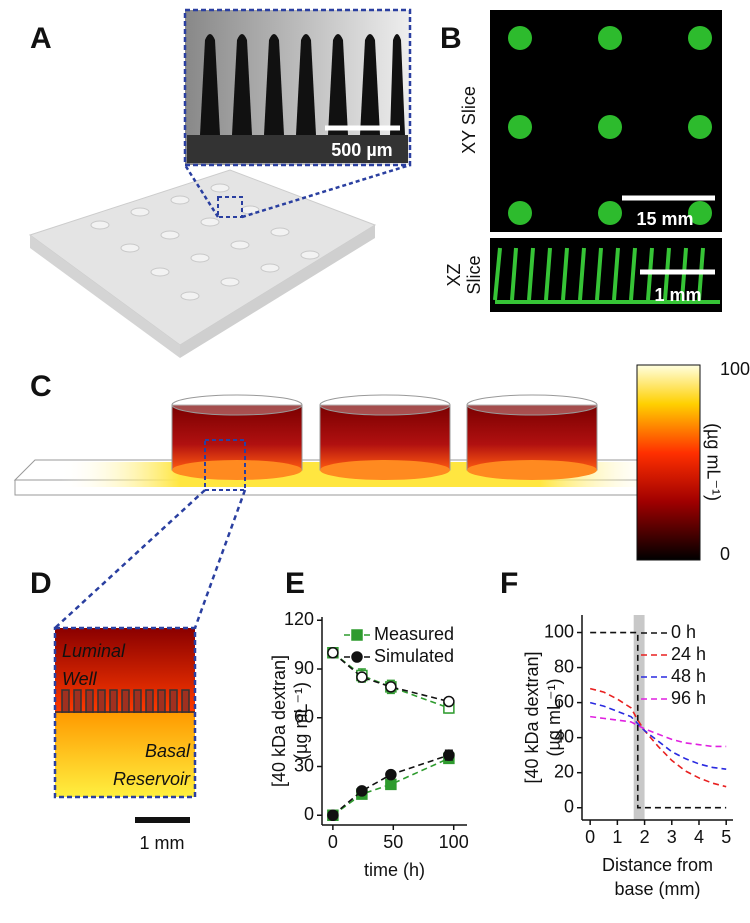 Image resolution: width=750 pixels, height=923 pixels. Describe the element at coordinates (474, 274) in the screenshot. I see `xz-label: Slice` at that location.